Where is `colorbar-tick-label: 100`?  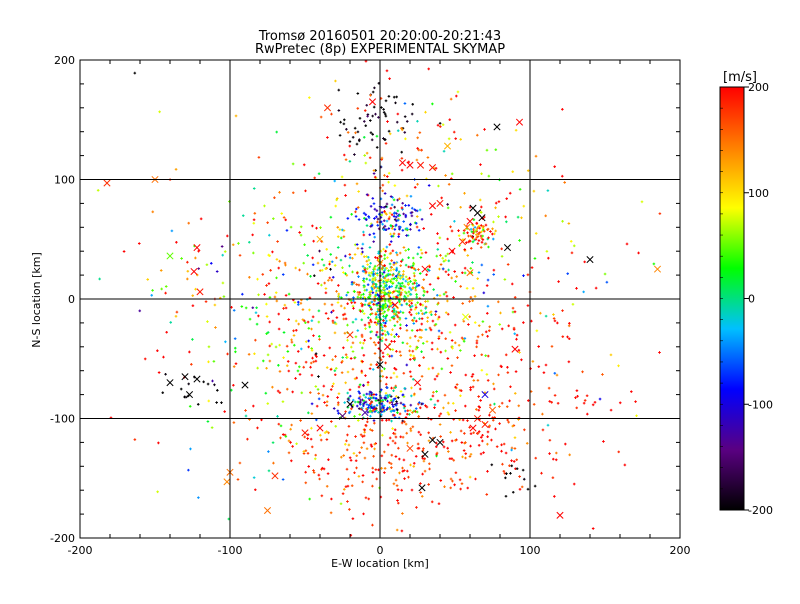 colorbar-tick-label: 100 is located at coordinates (758, 193).